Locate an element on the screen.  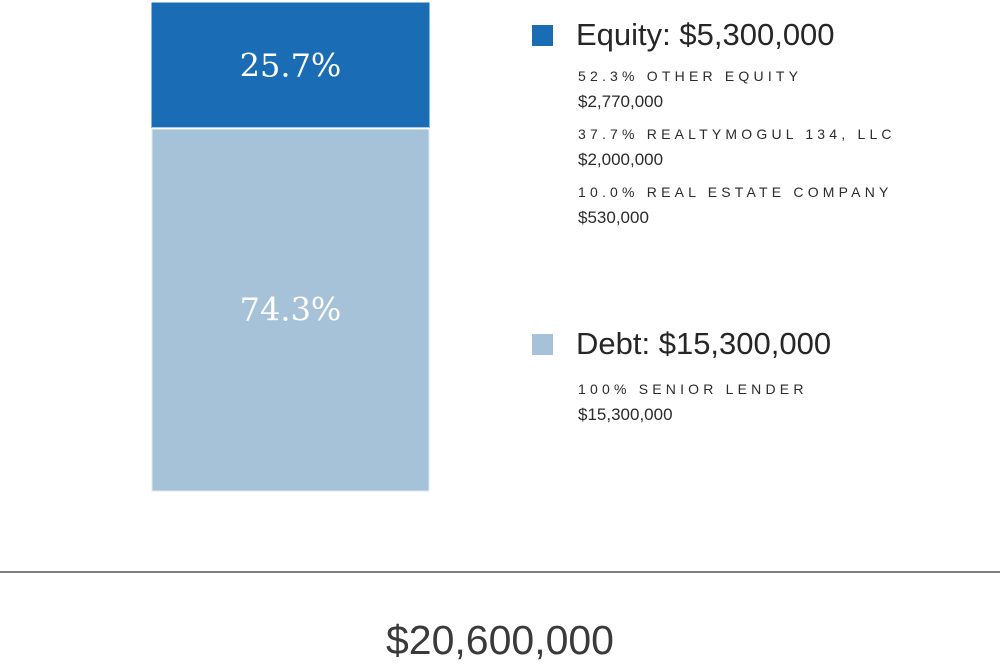
debt-holder-amount: $15,300,000 is located at coordinates (625, 414).